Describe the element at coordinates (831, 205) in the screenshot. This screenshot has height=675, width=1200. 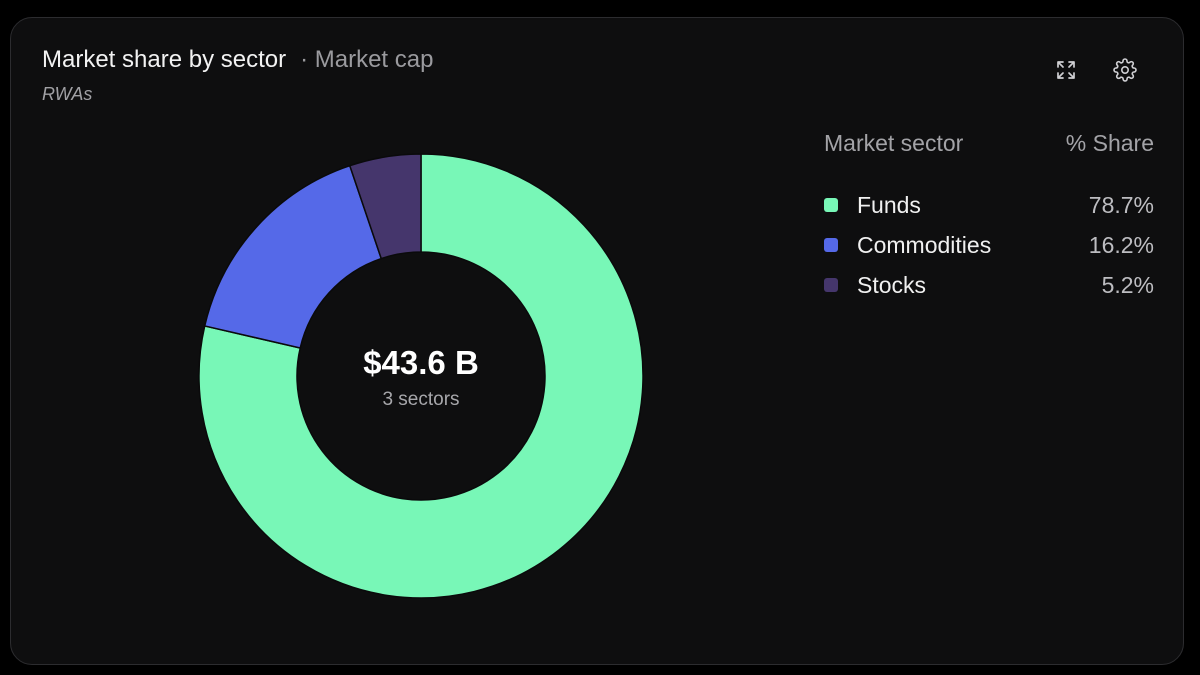
I see `legend-swatch-funds` at that location.